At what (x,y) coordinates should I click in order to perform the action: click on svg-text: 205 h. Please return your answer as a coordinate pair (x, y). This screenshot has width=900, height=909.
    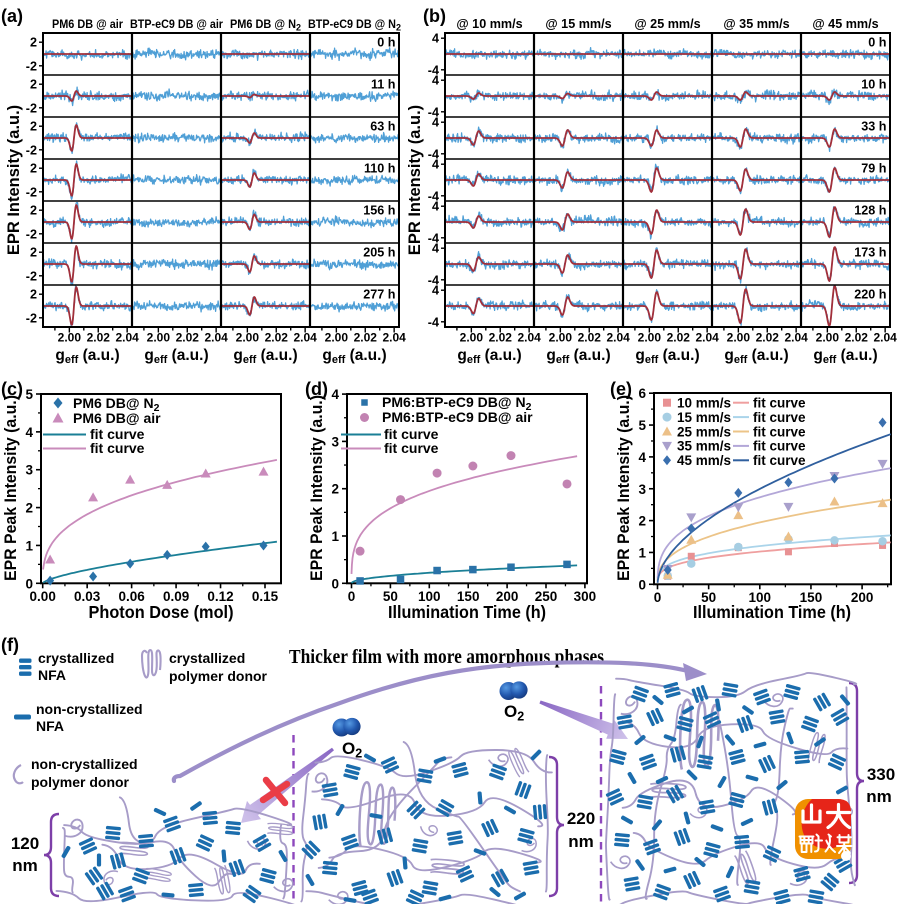
    Looking at the image, I should click on (379, 253).